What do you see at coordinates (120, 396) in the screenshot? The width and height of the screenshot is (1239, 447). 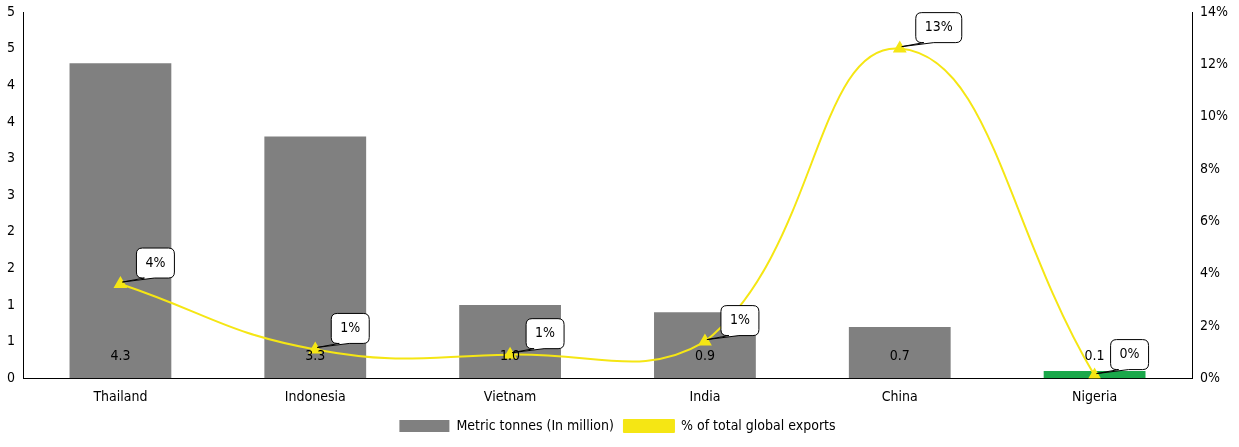 I see `x-tick-label: Thailand` at bounding box center [120, 396].